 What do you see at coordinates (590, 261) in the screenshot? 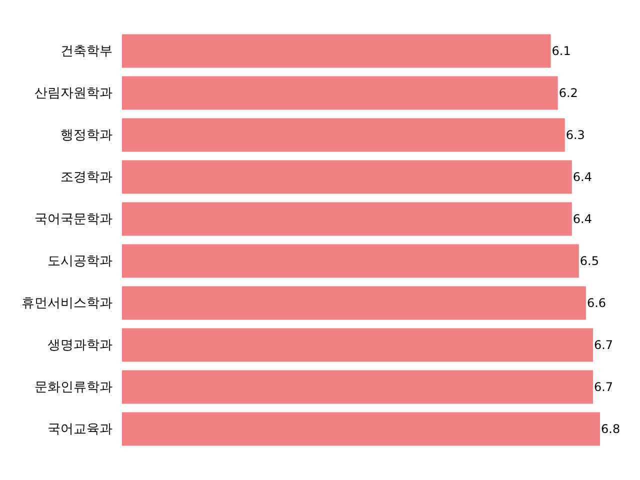
I see `data-label: 6.5` at bounding box center [590, 261].